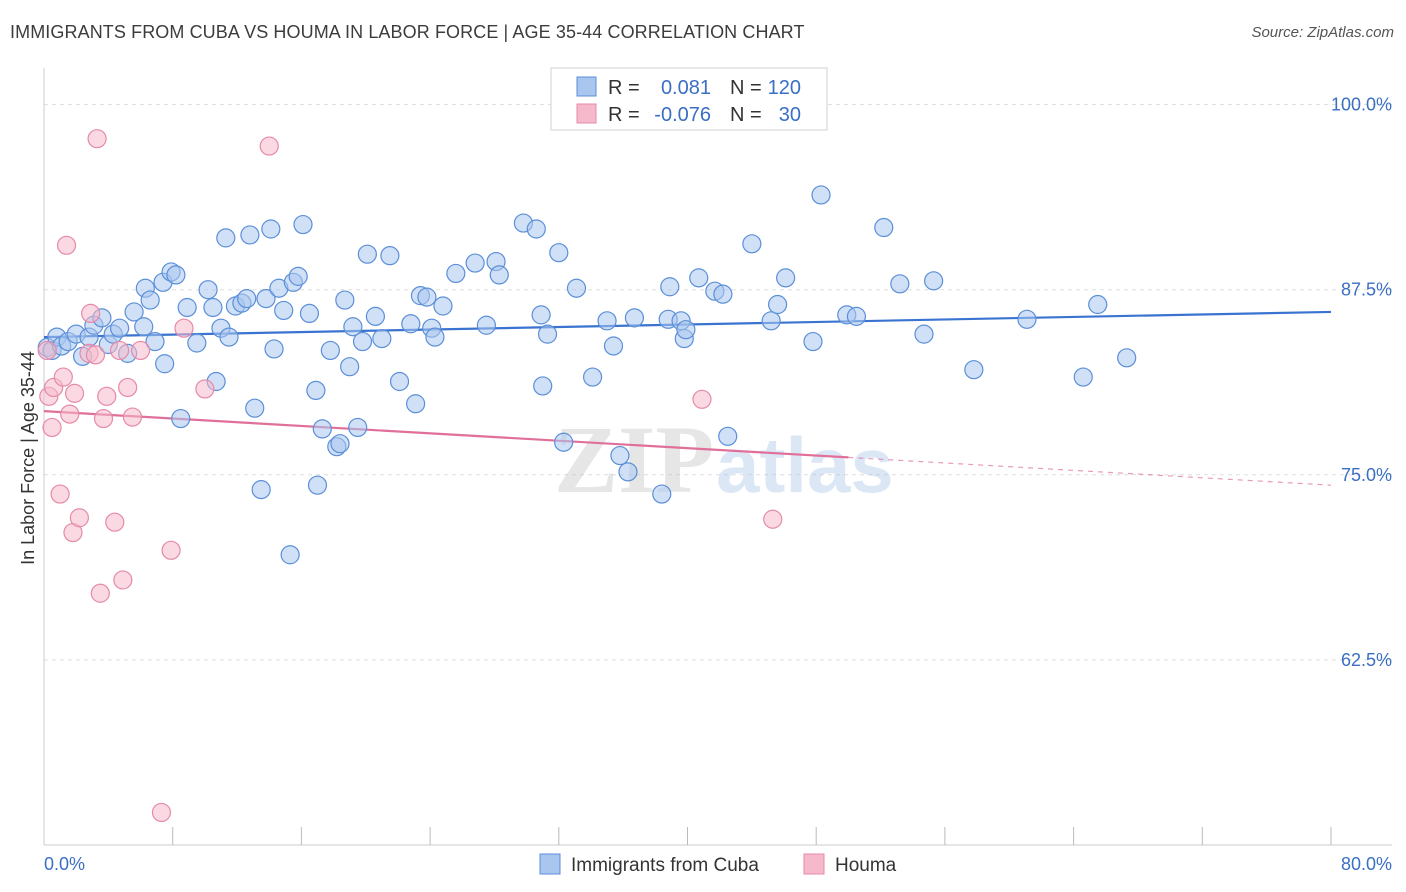 The image size is (1406, 892). What do you see at coordinates (1366, 864) in the screenshot?
I see `x-tick-label: 80.0%` at bounding box center [1366, 864].